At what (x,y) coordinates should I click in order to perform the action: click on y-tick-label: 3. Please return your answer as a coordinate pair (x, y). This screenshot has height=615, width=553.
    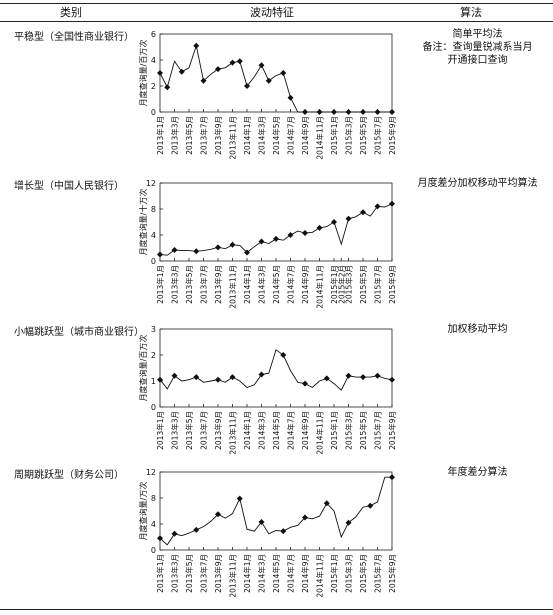
    Looking at the image, I should click on (153, 329).